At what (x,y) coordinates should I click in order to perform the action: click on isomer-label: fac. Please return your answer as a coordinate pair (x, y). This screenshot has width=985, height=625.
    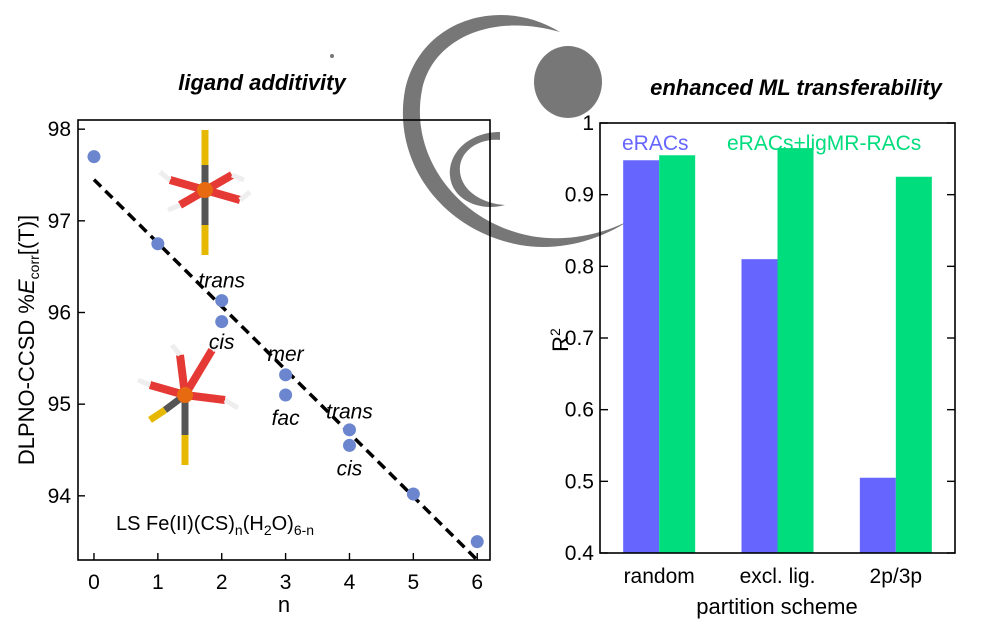
    Looking at the image, I should click on (286, 418).